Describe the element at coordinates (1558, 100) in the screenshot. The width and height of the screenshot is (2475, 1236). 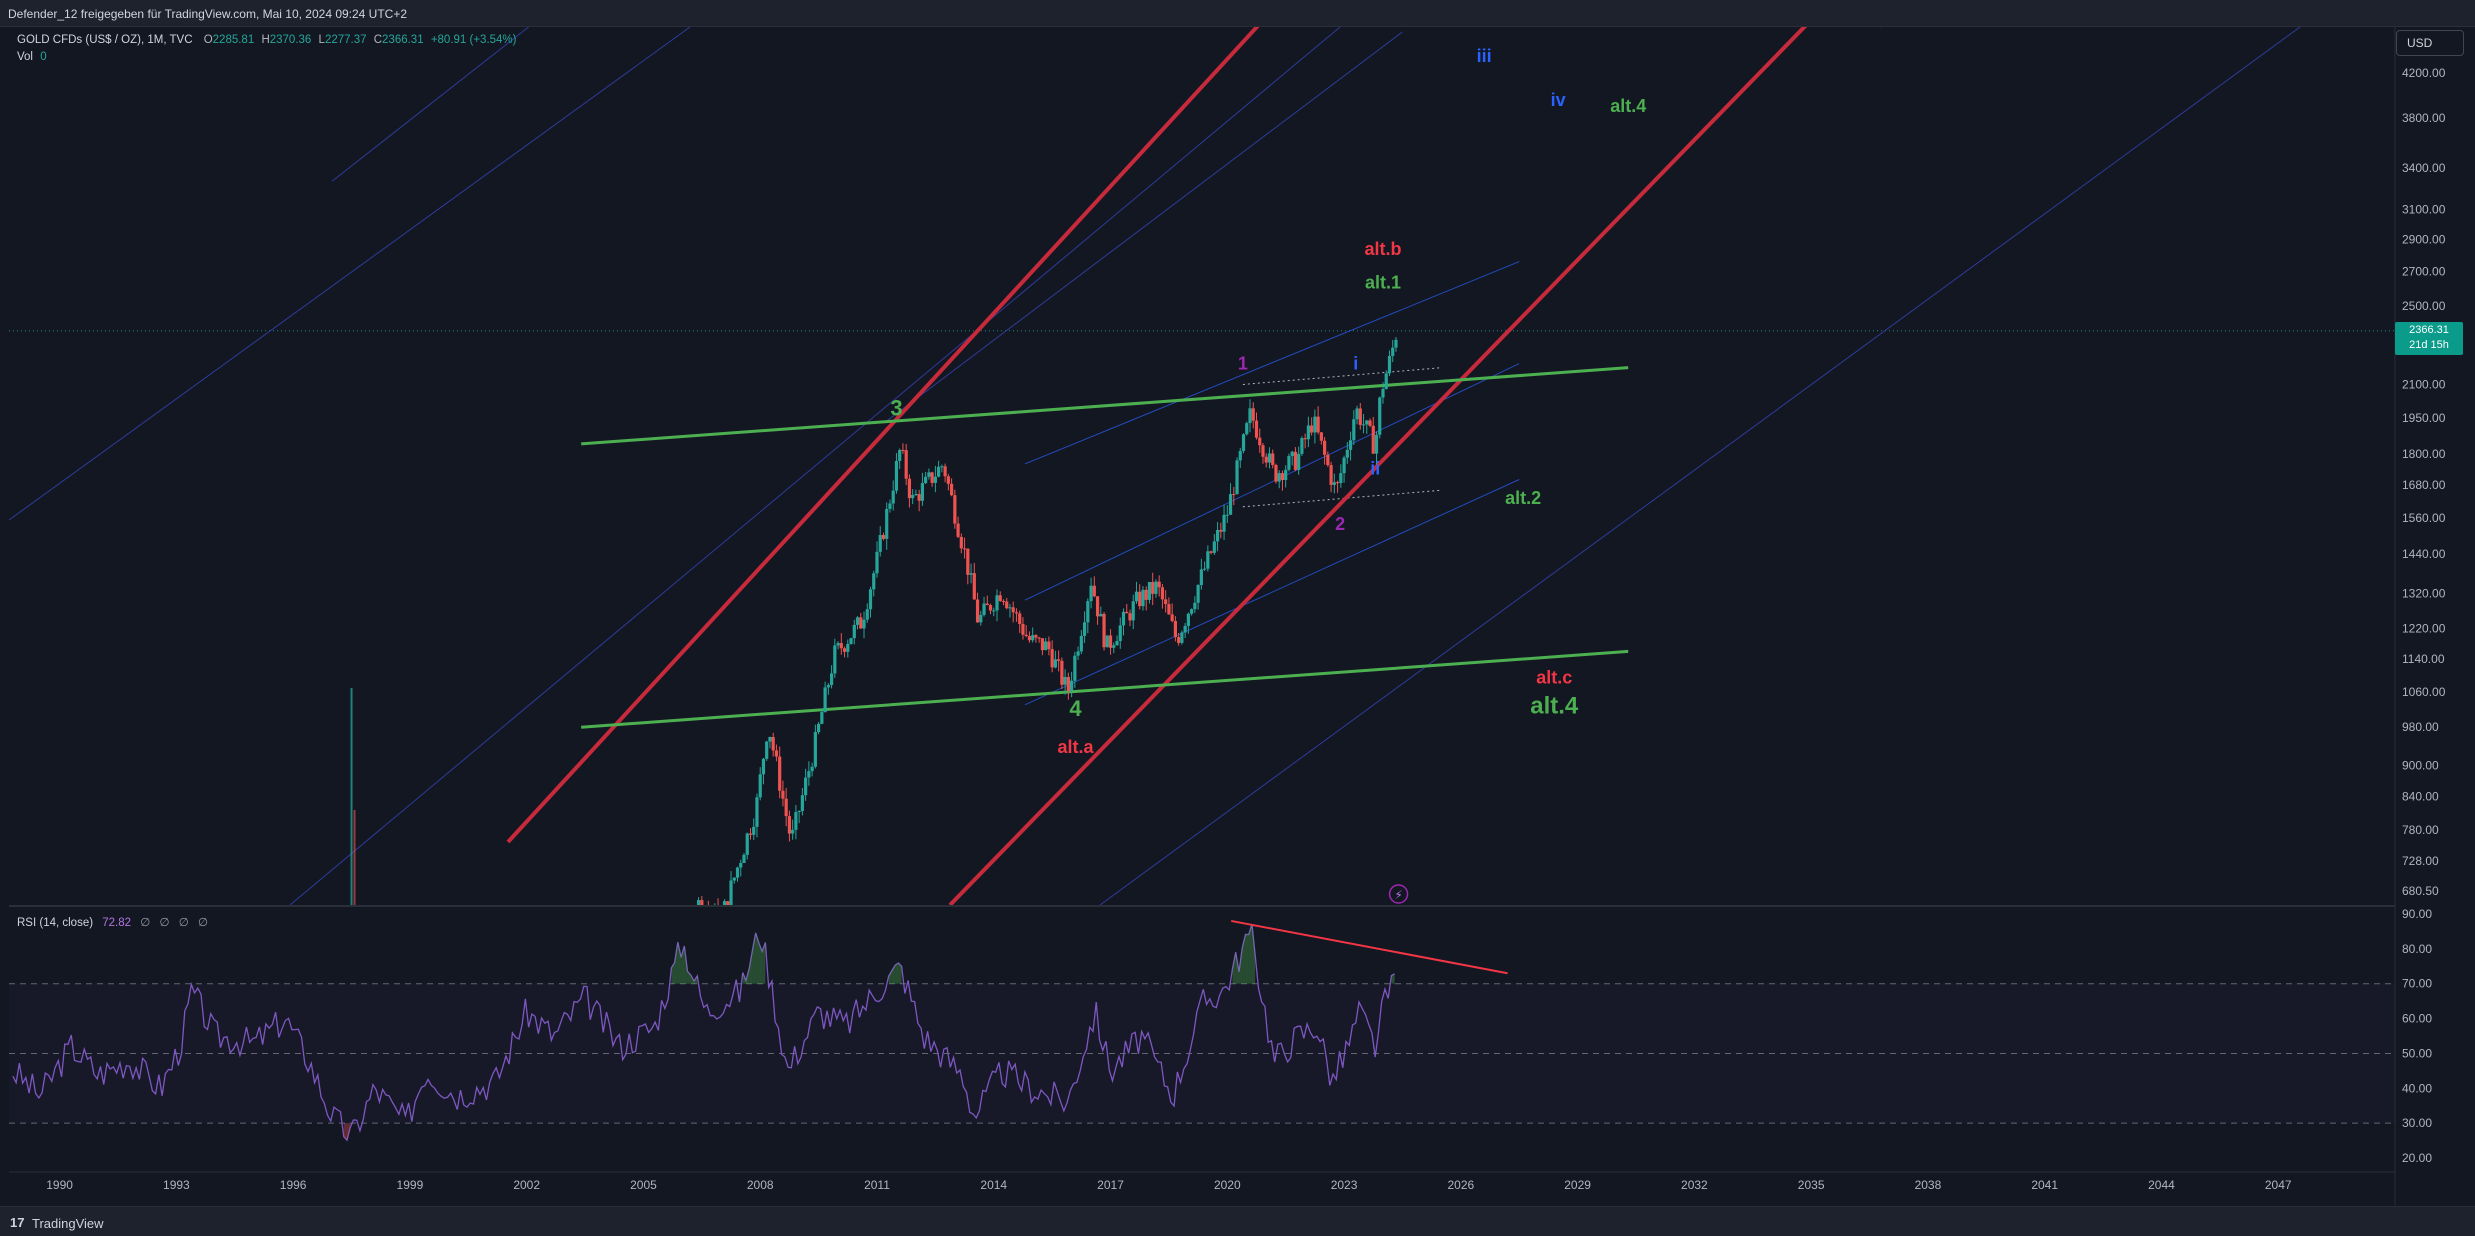
I see `wave-label: iv` at that location.